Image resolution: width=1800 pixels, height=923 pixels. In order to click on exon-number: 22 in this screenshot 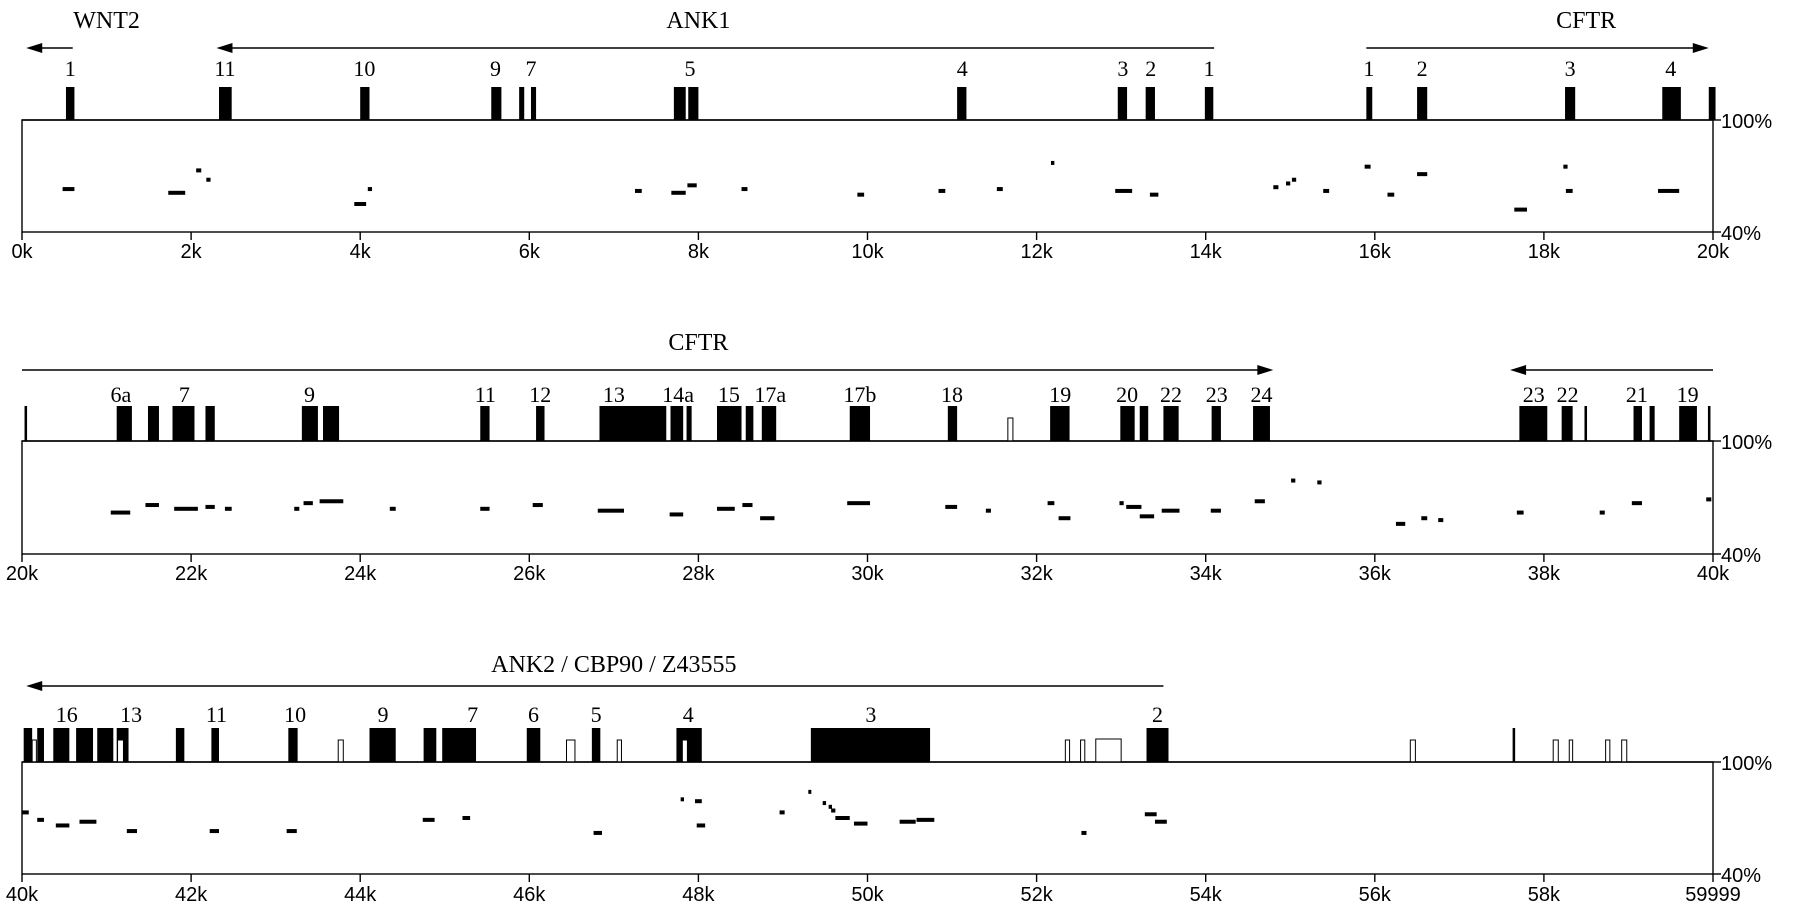, I will do `click(1568, 394)`.